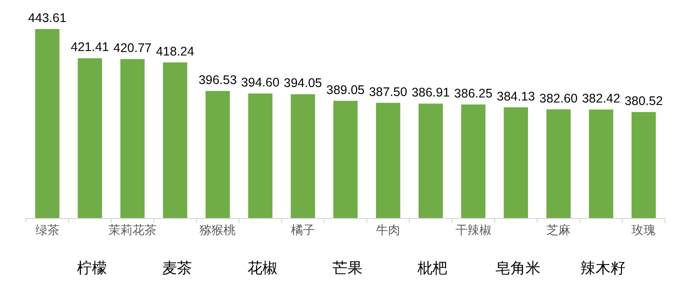 Image resolution: width=693 pixels, height=308 pixels. What do you see at coordinates (262, 268) in the screenshot?
I see `x-tick-label: 花椒` at bounding box center [262, 268].